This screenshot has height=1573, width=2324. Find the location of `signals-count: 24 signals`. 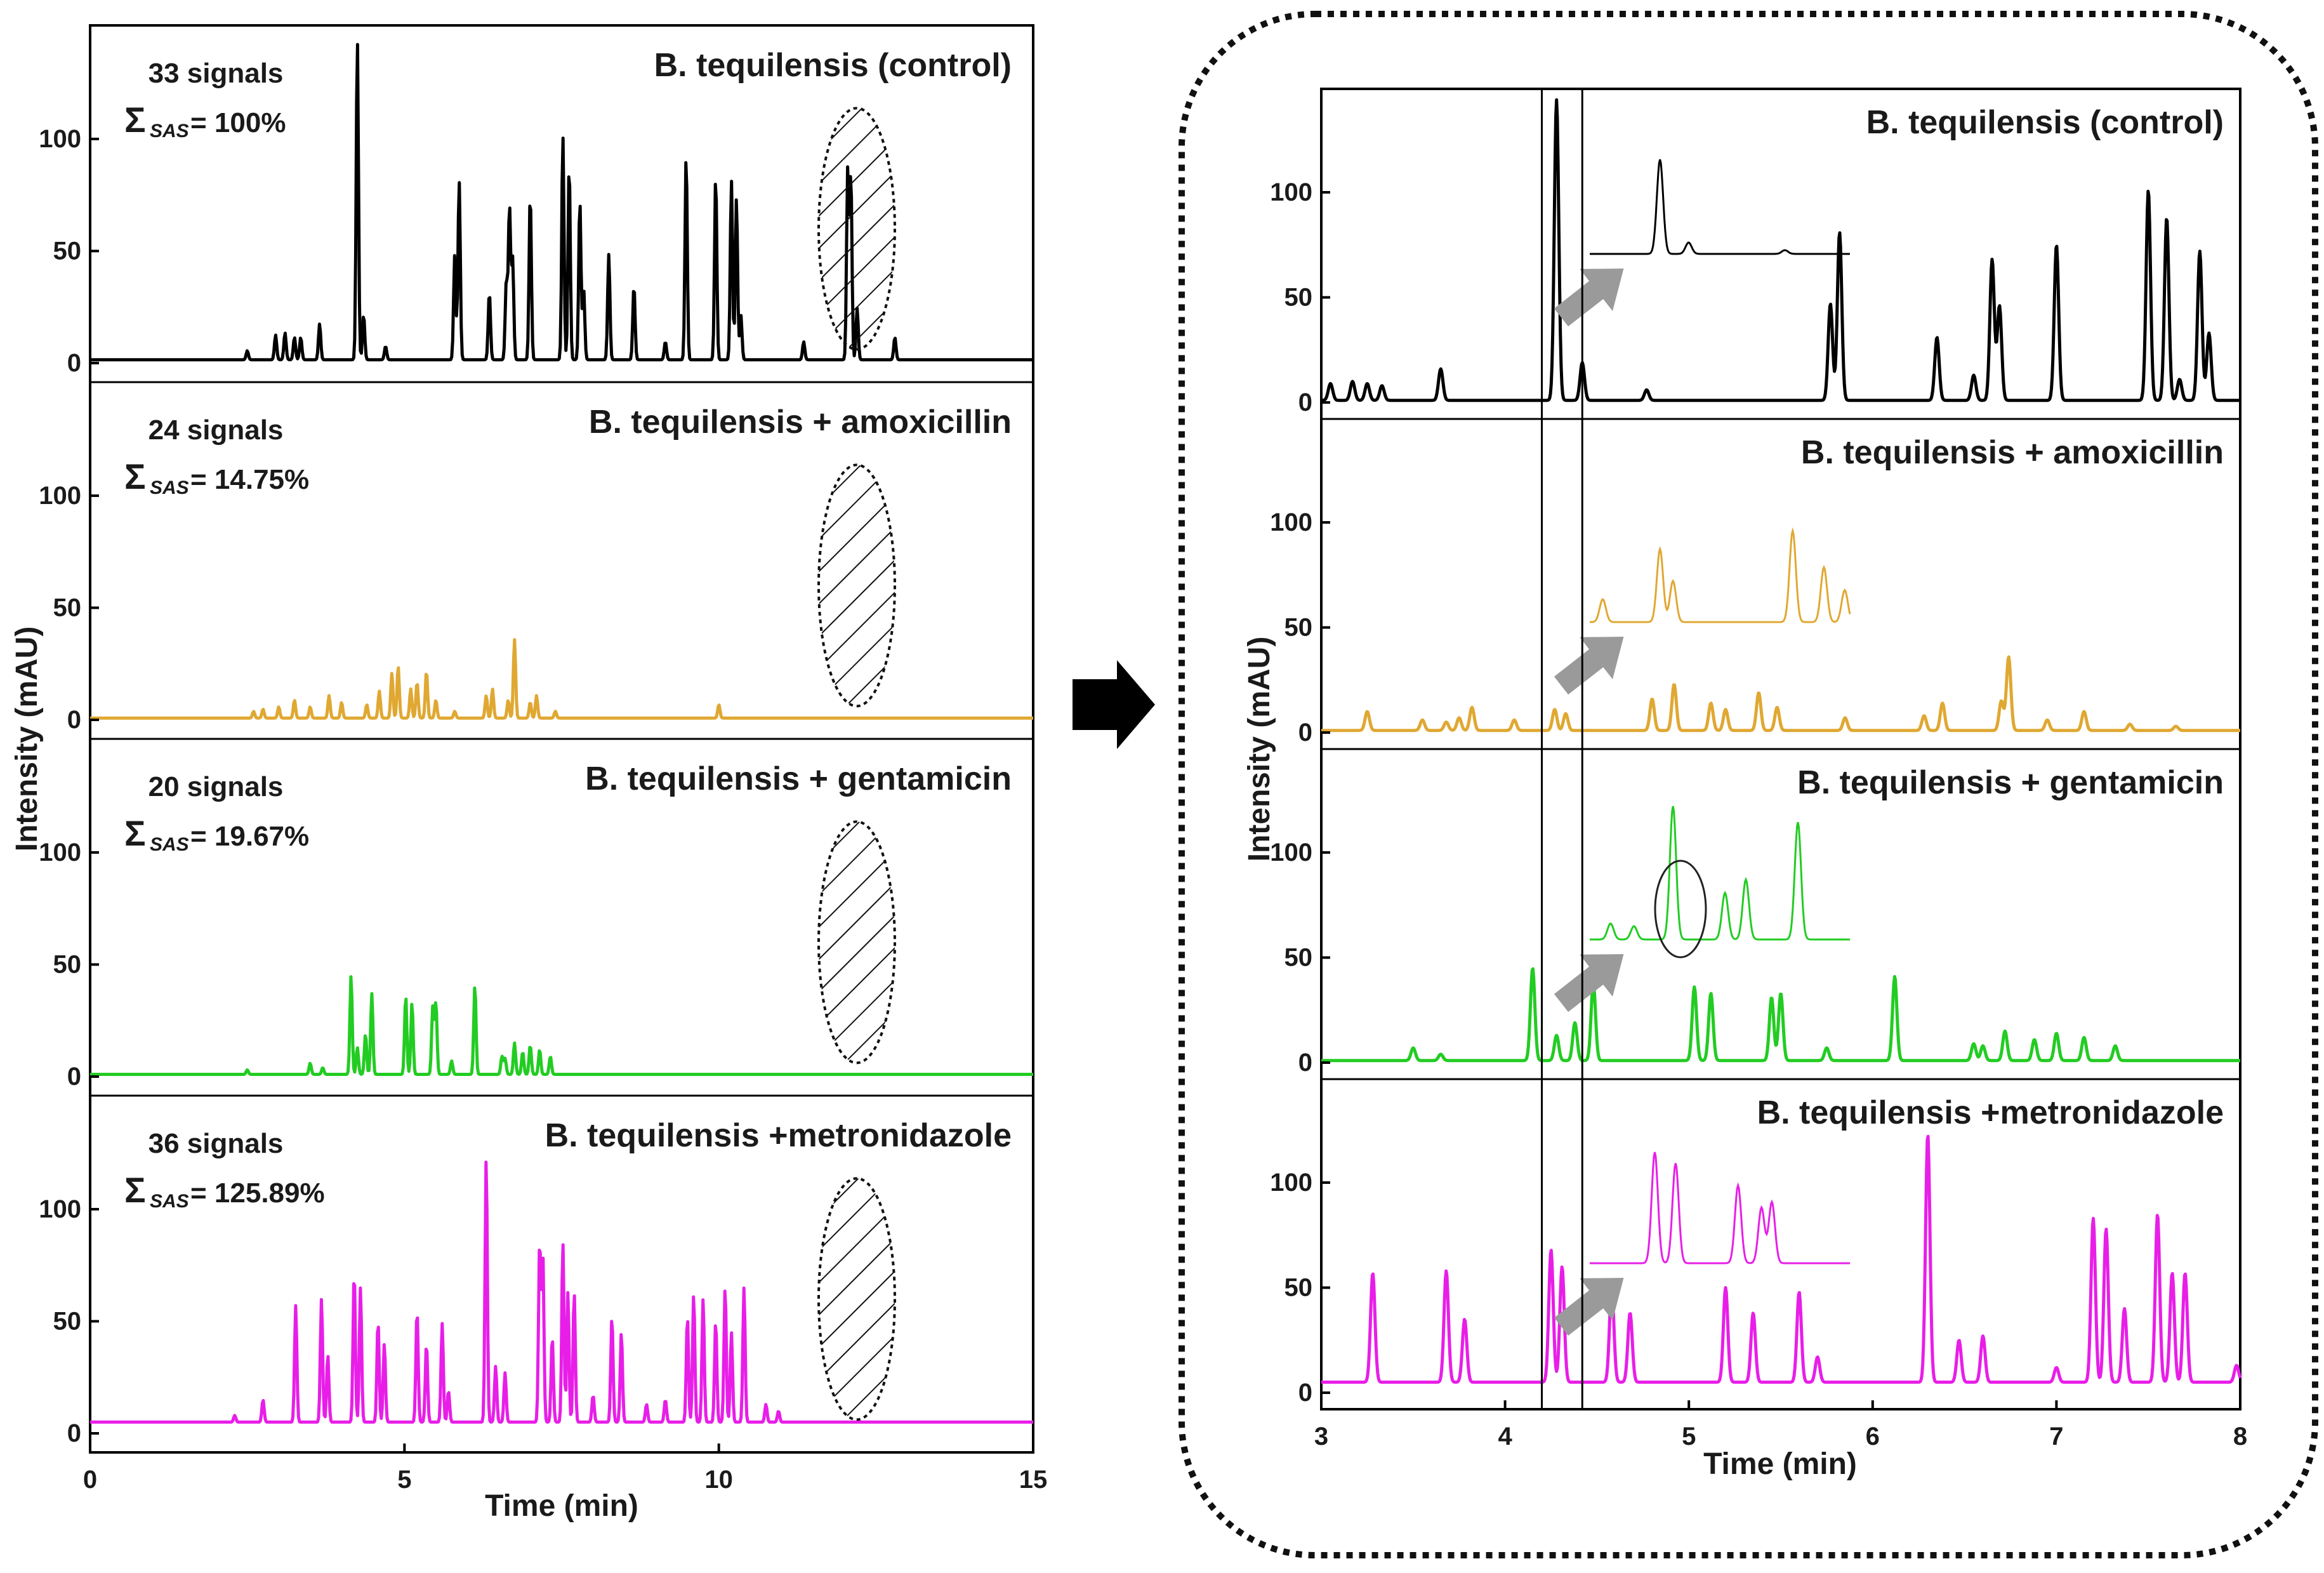

signals-count: 24 signals is located at coordinates (216, 430).